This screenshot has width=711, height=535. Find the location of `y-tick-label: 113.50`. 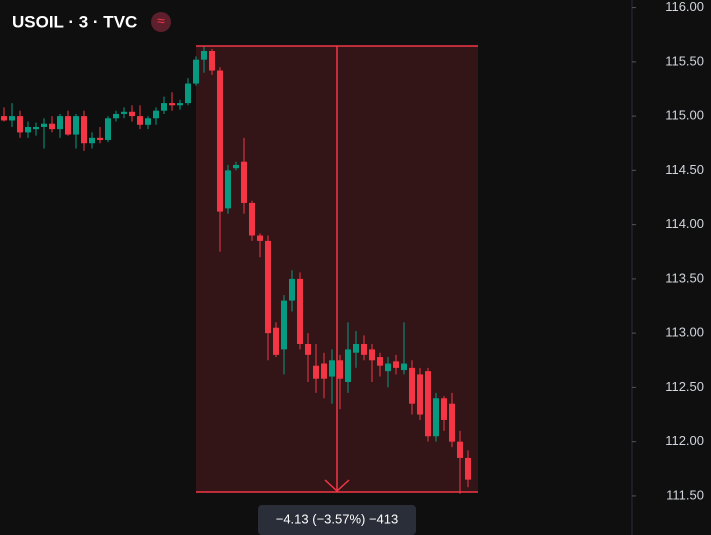

y-tick-label: 113.50 is located at coordinates (684, 277).